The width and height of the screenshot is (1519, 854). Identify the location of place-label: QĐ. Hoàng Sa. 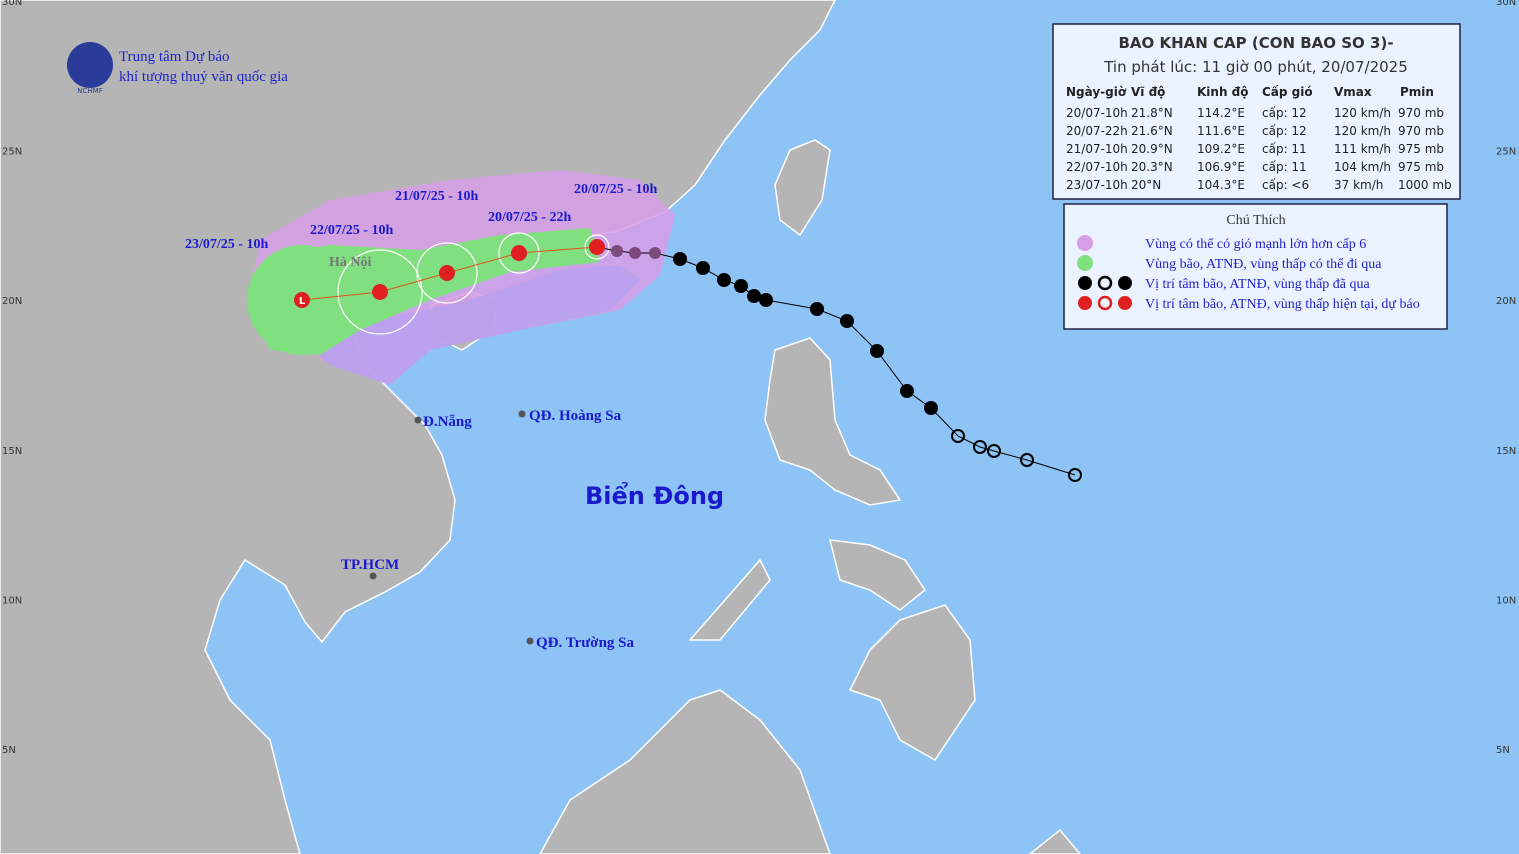
(575, 416).